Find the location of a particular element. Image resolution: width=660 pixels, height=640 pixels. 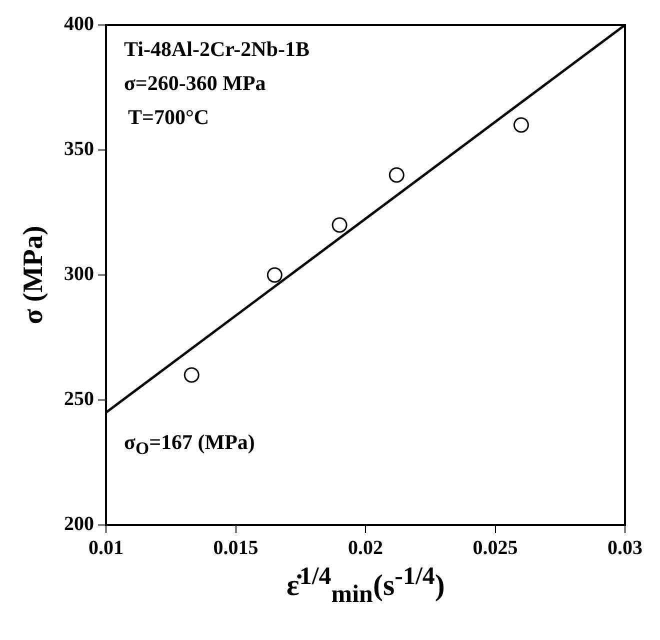

y-axis-title: σ (MPa) is located at coordinates (34, 275).